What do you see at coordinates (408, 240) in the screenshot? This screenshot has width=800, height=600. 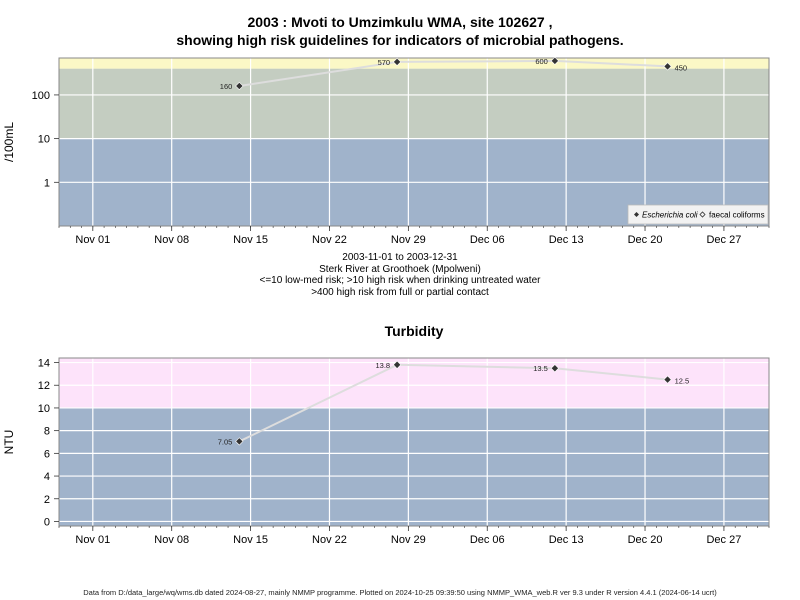 I see `chart1-x-tick-label: Nov 29` at bounding box center [408, 240].